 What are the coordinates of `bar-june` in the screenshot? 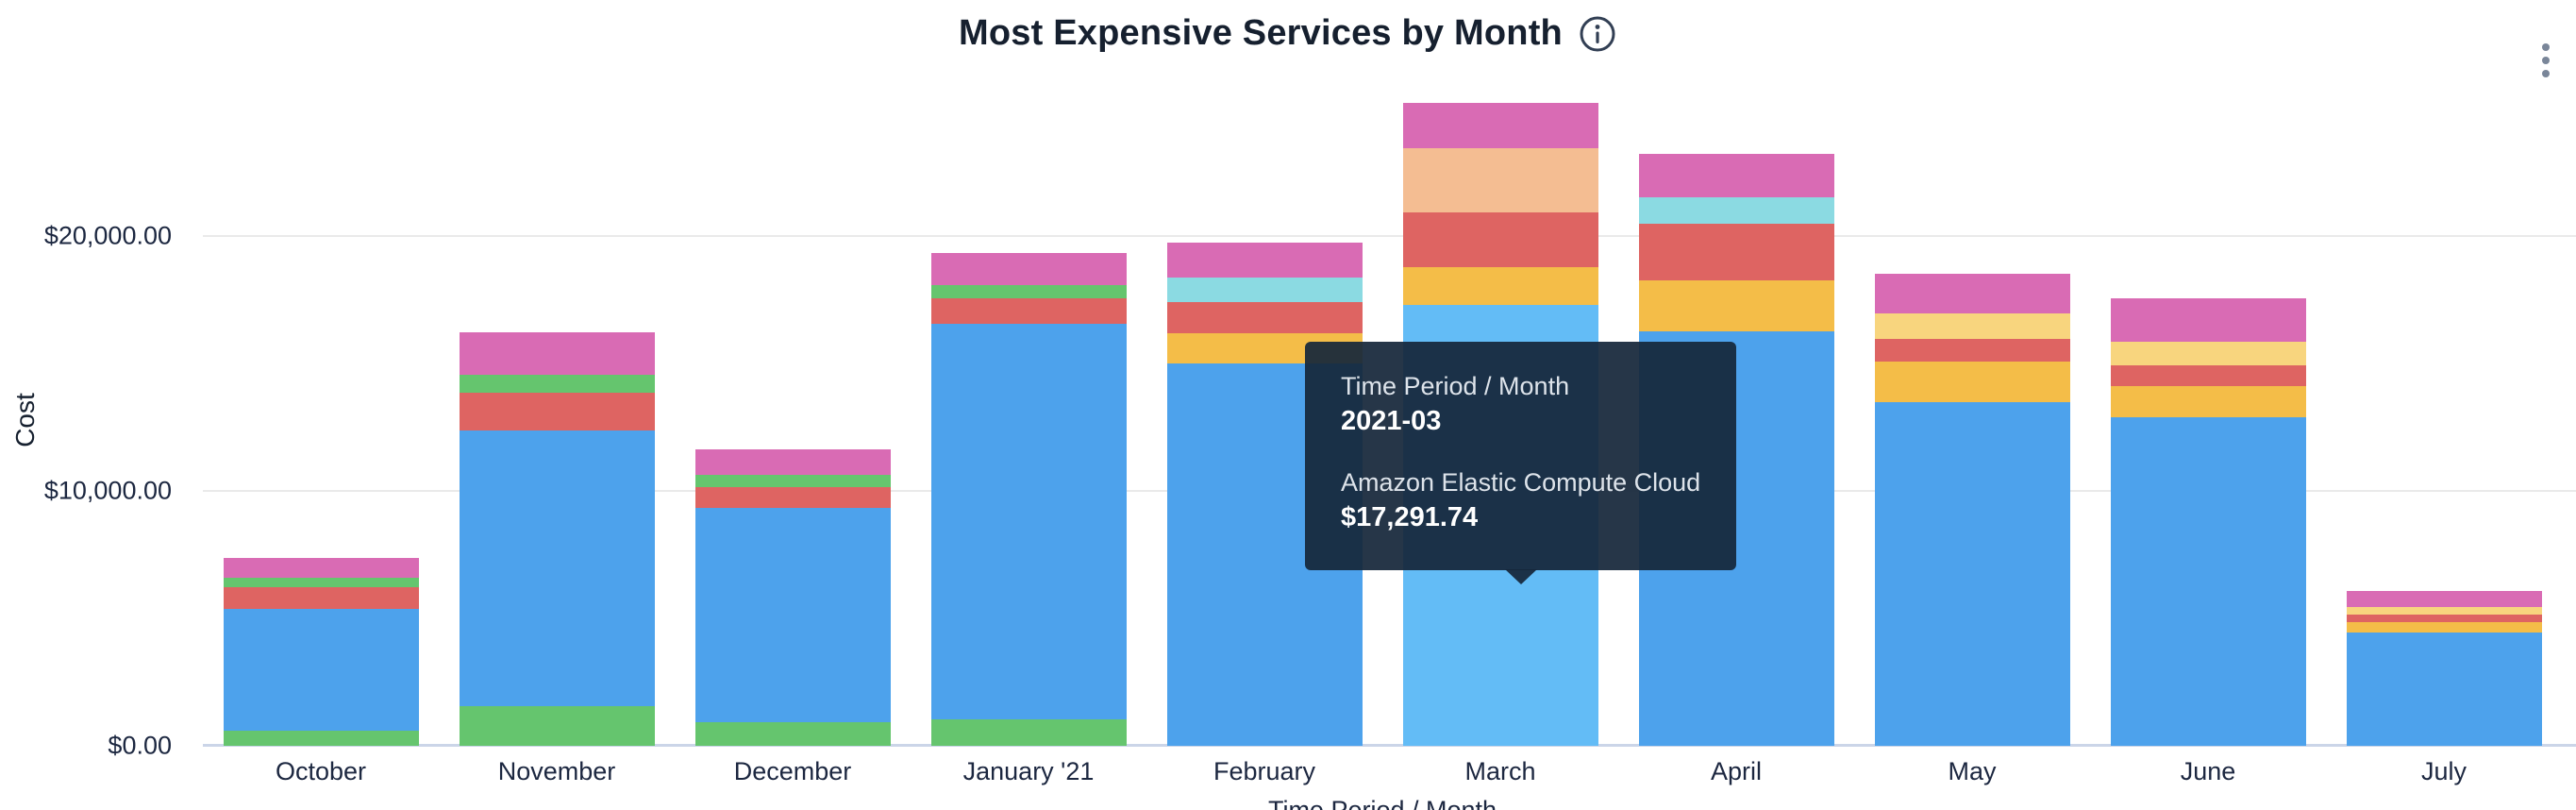 It's located at (2208, 522).